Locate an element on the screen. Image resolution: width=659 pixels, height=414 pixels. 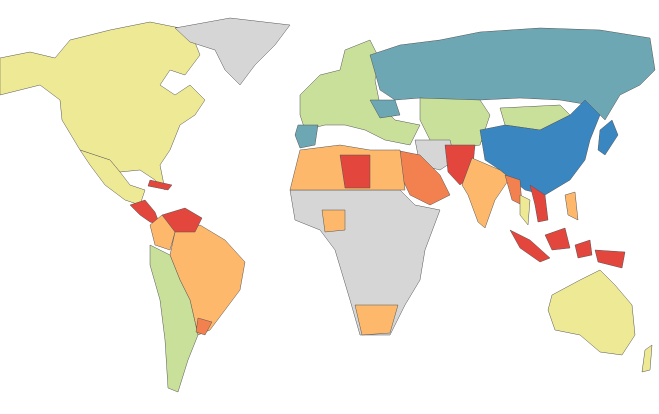
philippines is located at coordinates (571, 206).